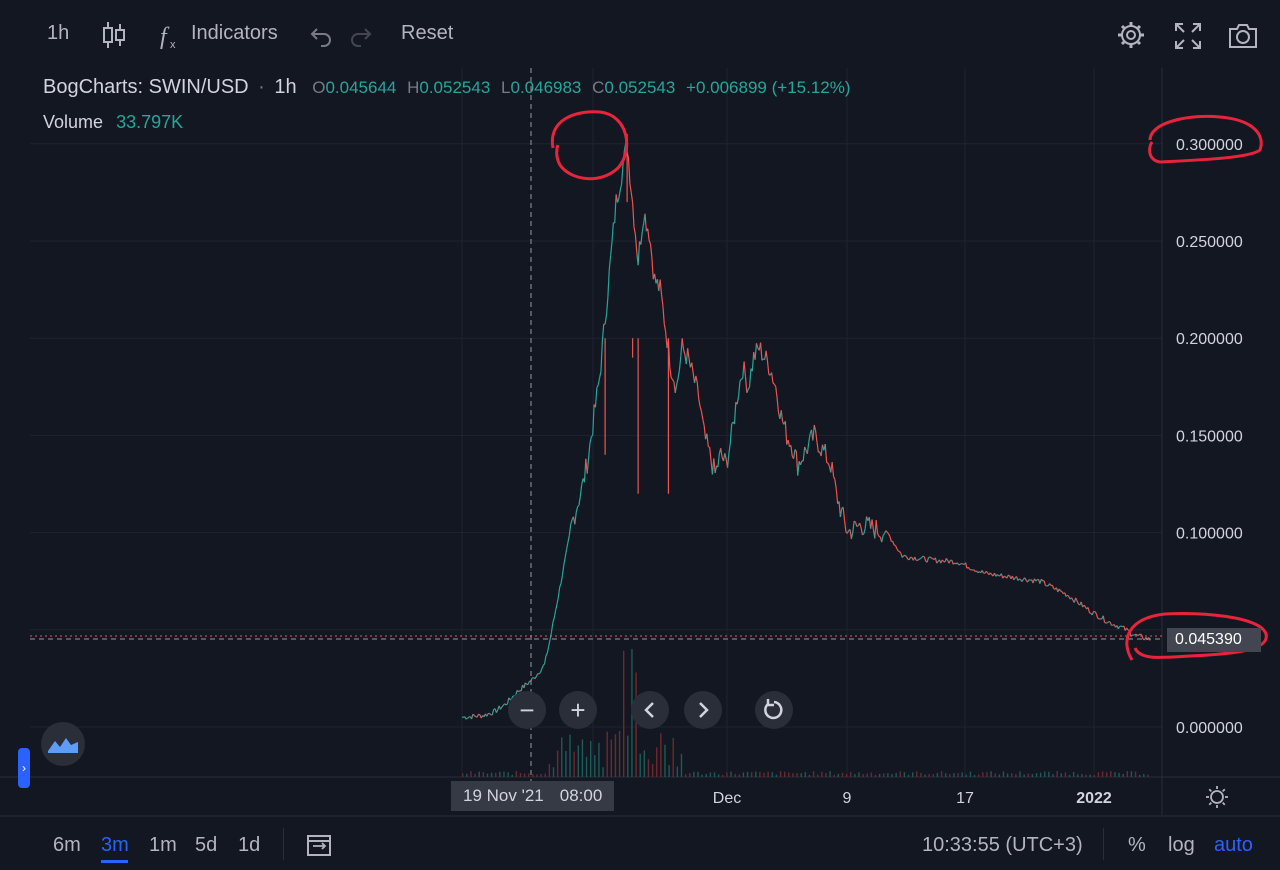  I want to click on range-1d: 1d, so click(249, 845).